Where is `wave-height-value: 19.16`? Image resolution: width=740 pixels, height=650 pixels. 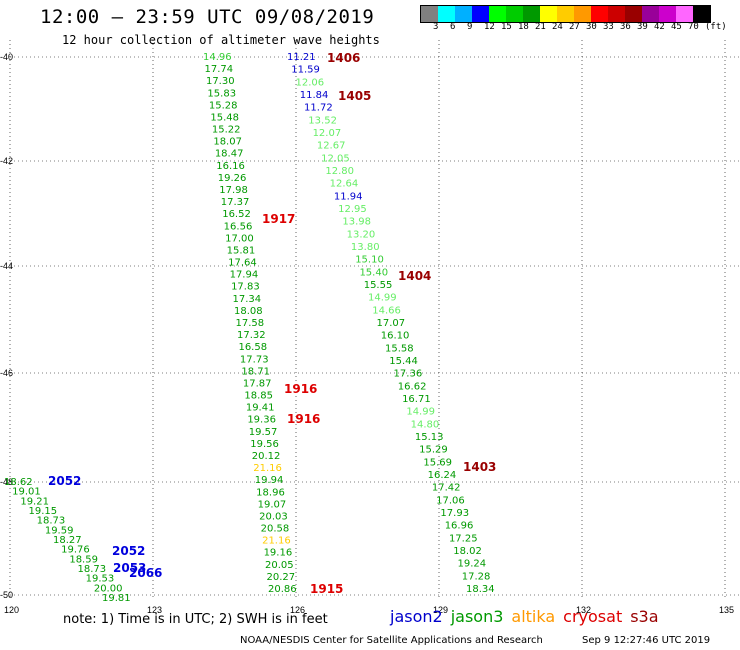
wave-height-value: 19.16 is located at coordinates (278, 553).